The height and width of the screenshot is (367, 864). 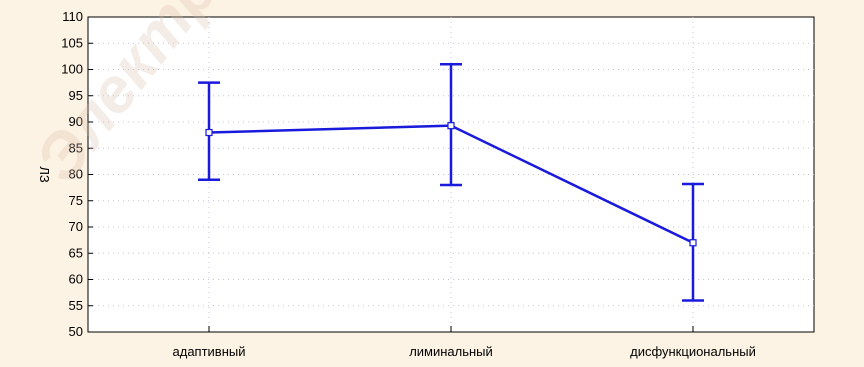 I want to click on x-axis: адаптивный лиминальный дисфункциональный, so click(x=464, y=342).